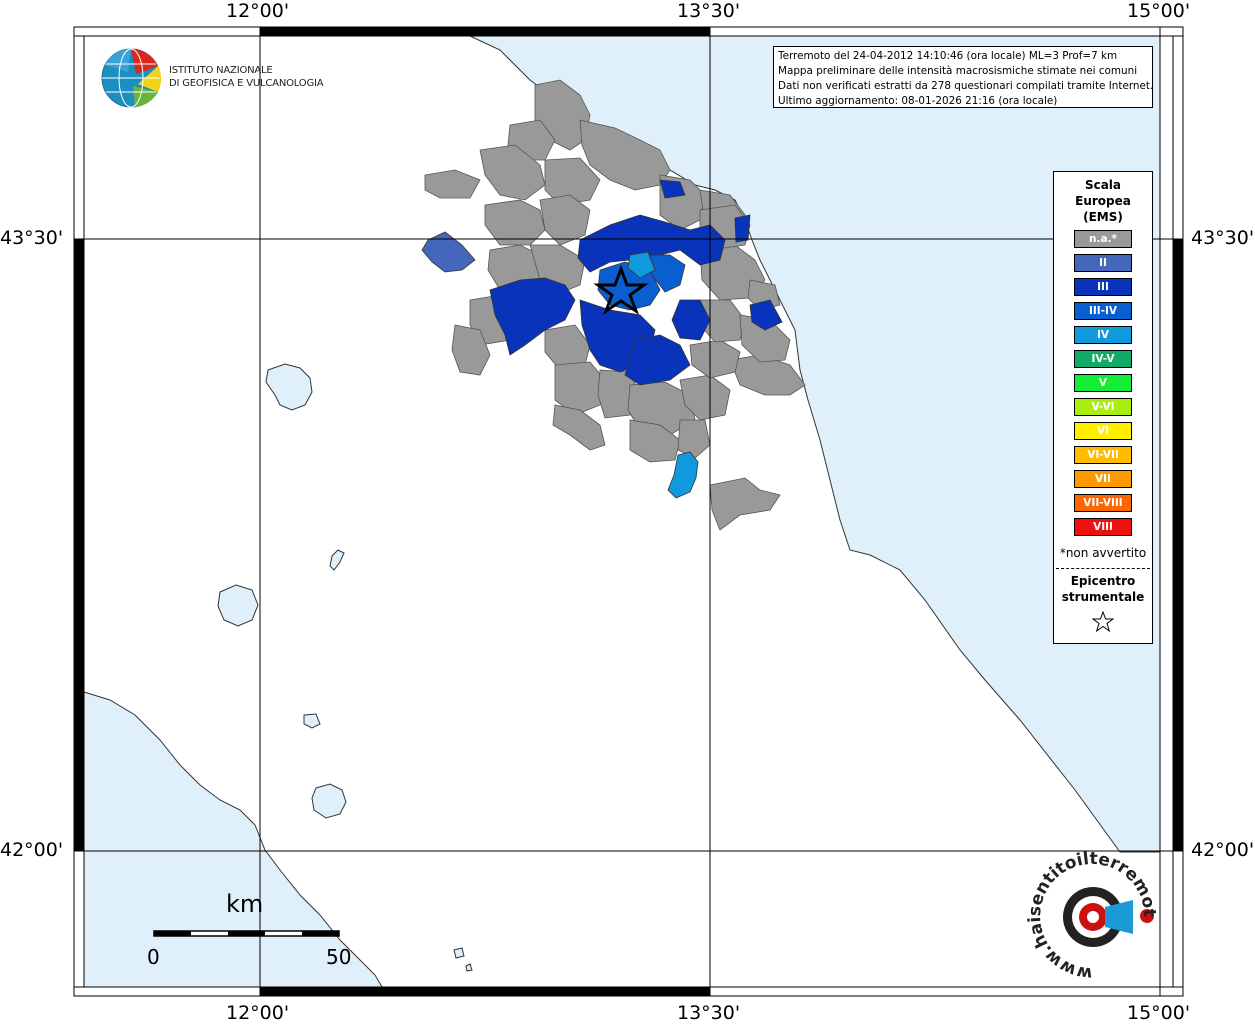  Describe the element at coordinates (1108, 917) in the screenshot. I see `hst-logo-icon` at that location.